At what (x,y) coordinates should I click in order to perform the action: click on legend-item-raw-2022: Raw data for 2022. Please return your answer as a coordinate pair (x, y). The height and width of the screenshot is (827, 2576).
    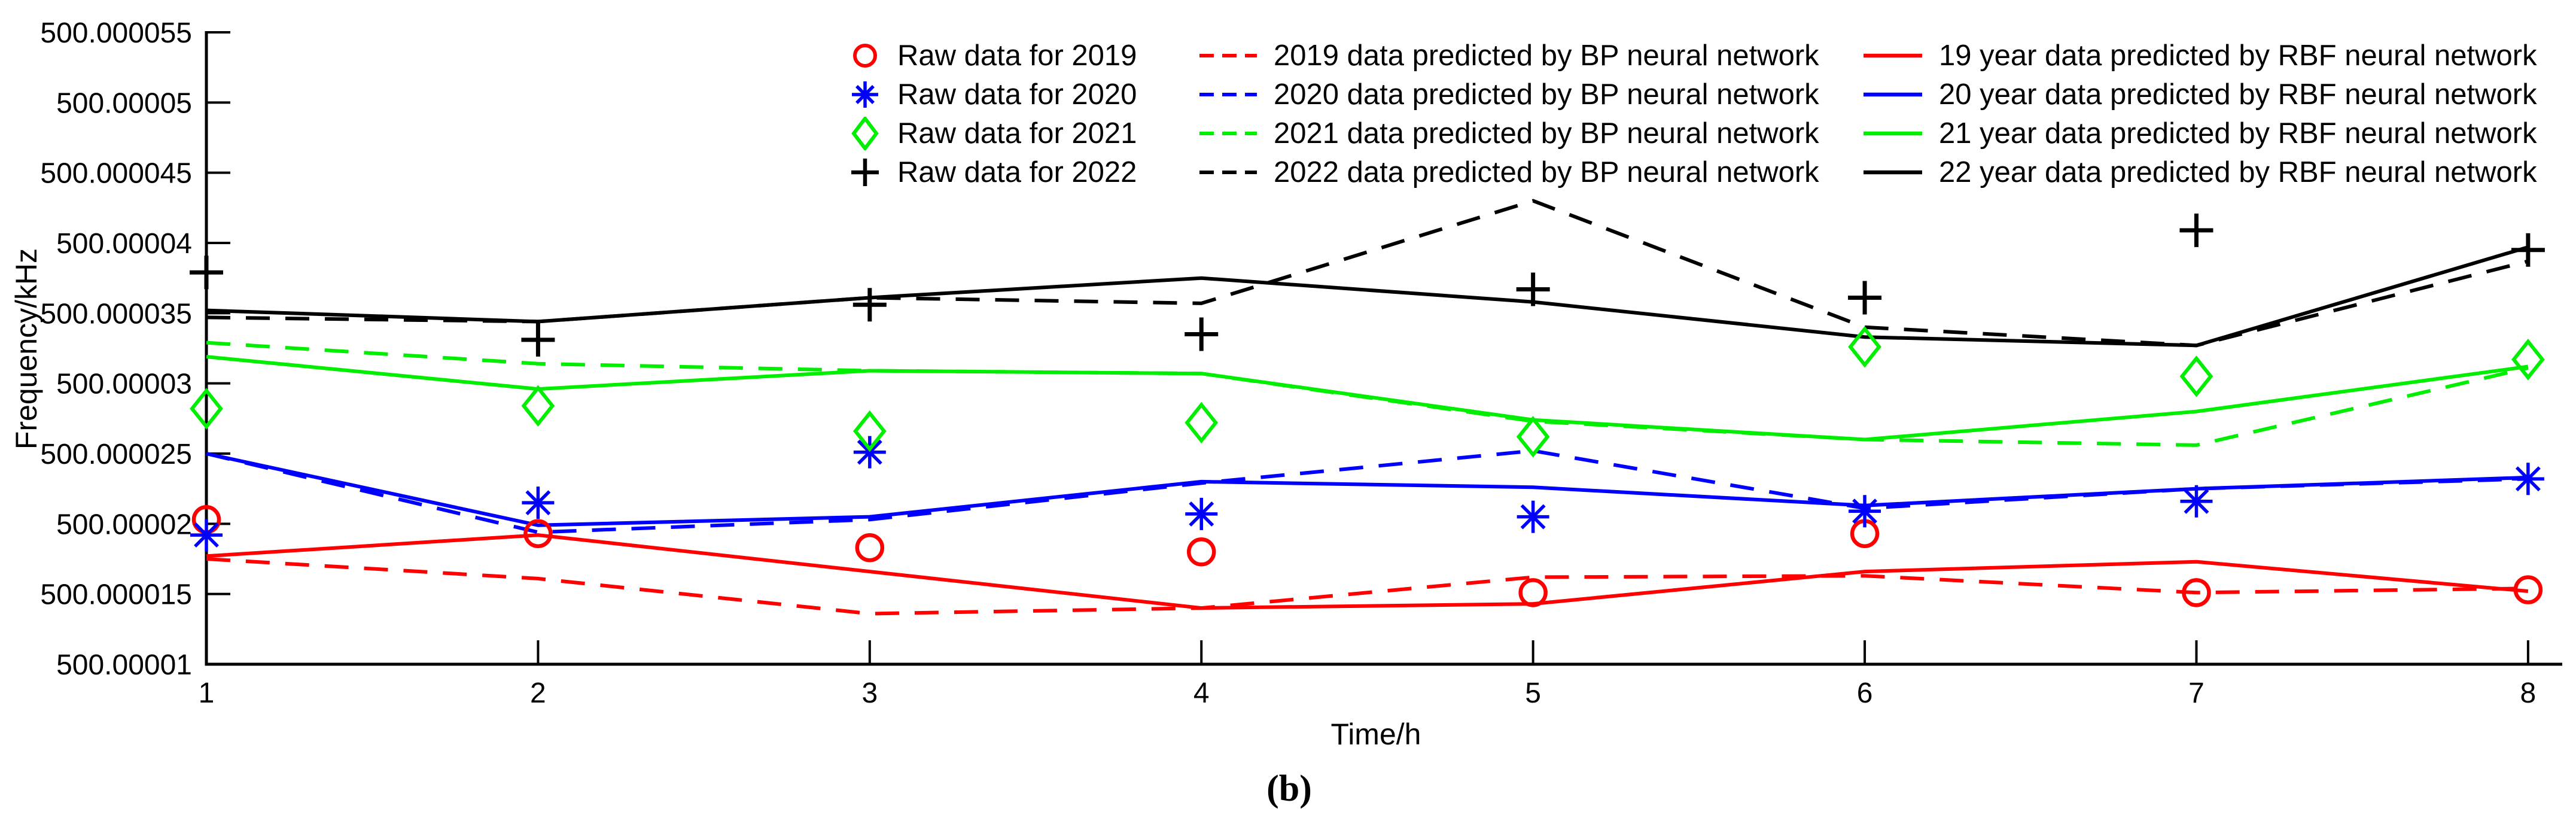
    Looking at the image, I should click on (992, 173).